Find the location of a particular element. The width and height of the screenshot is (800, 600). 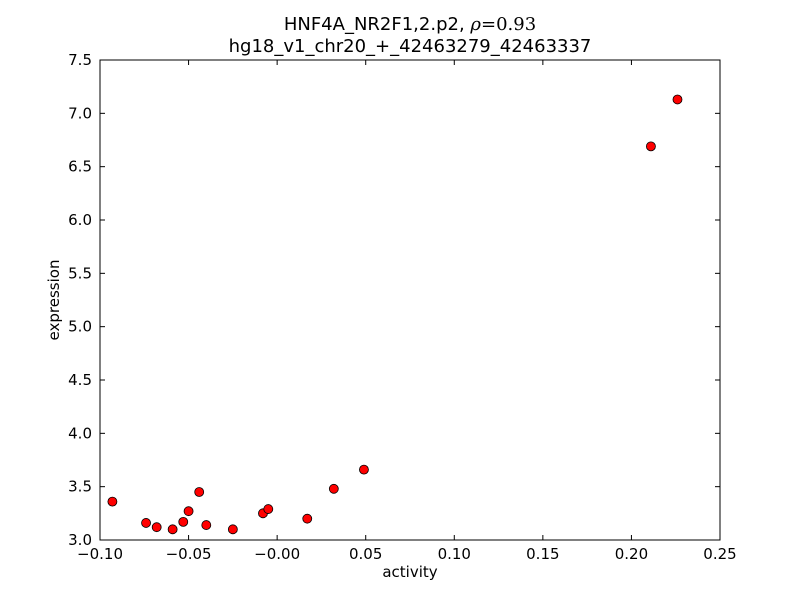

x-tick-label: −0.00 is located at coordinates (277, 554).